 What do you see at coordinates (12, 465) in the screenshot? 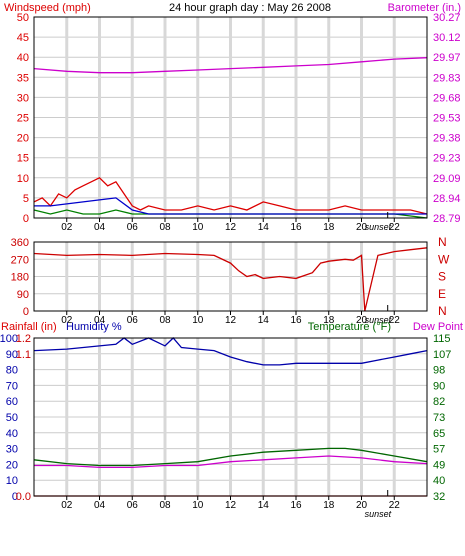
I see `left-tick-label: 20` at bounding box center [12, 465].